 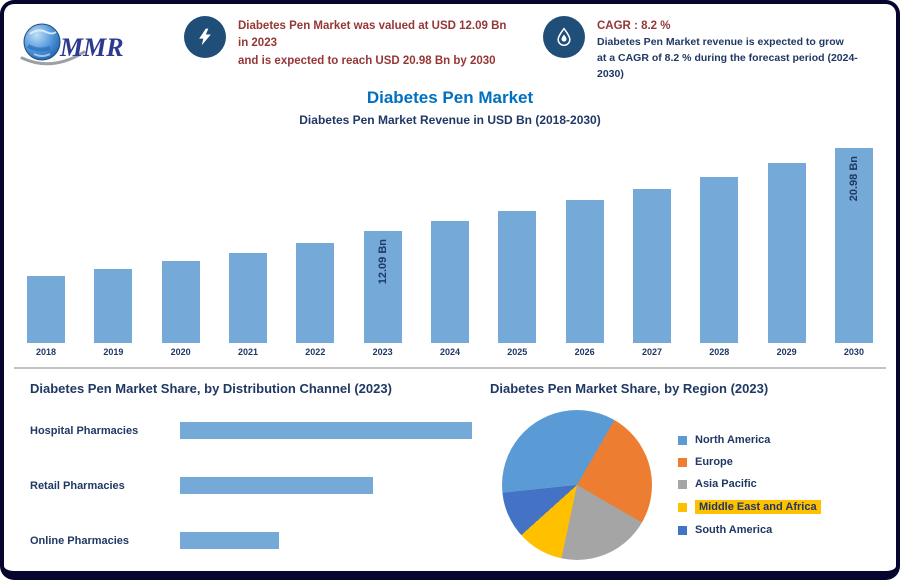 I want to click on bar-2020, so click(x=180, y=302).